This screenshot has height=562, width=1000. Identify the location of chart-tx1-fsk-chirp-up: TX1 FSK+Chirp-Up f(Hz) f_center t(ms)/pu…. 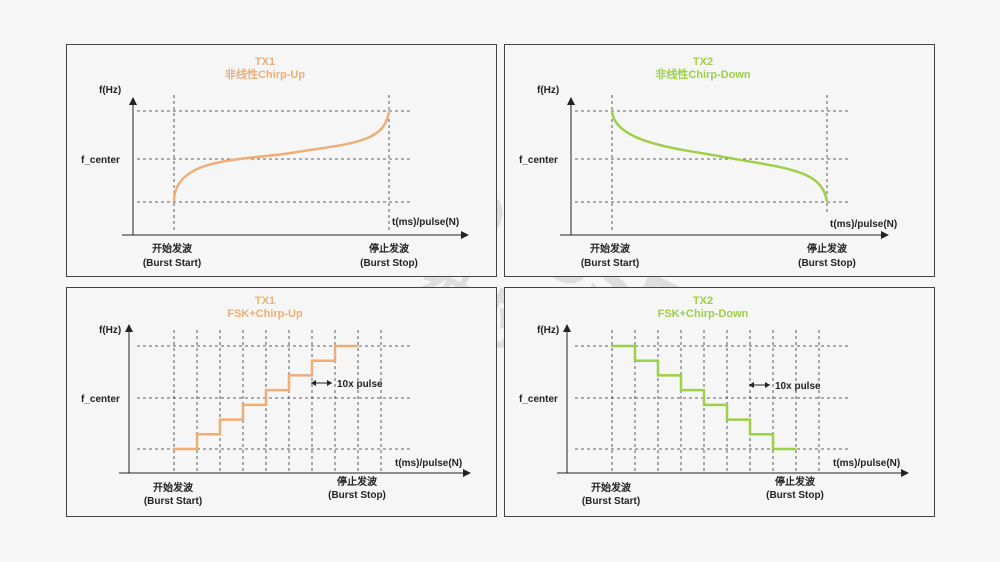
(276, 401).